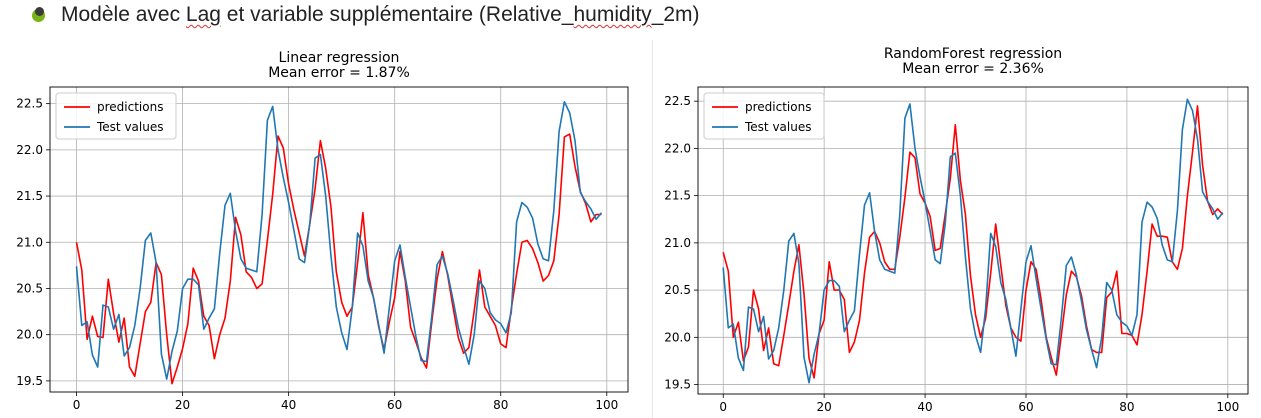  I want to click on chart-title: RandomForest regression, so click(973, 54).